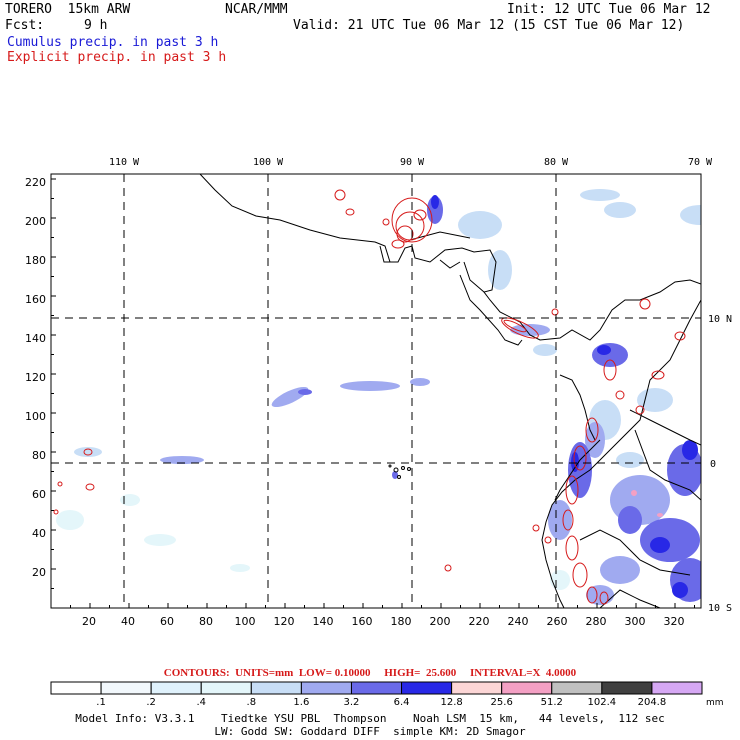 Image resolution: width=740 pixels, height=740 pixels. I want to click on y-axis-labels: 20 40 60 80 100 120 140 160 180 200 220, so click(35, 377).